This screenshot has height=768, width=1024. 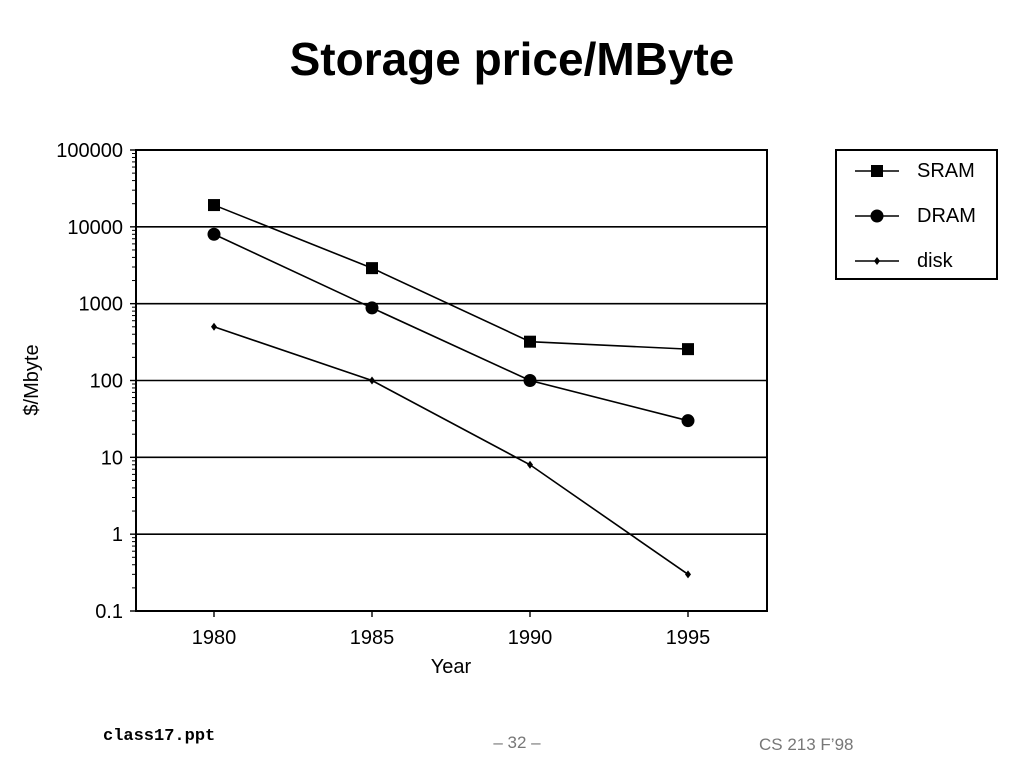 What do you see at coordinates (451, 667) in the screenshot?
I see `x-axis-label: Year` at bounding box center [451, 667].